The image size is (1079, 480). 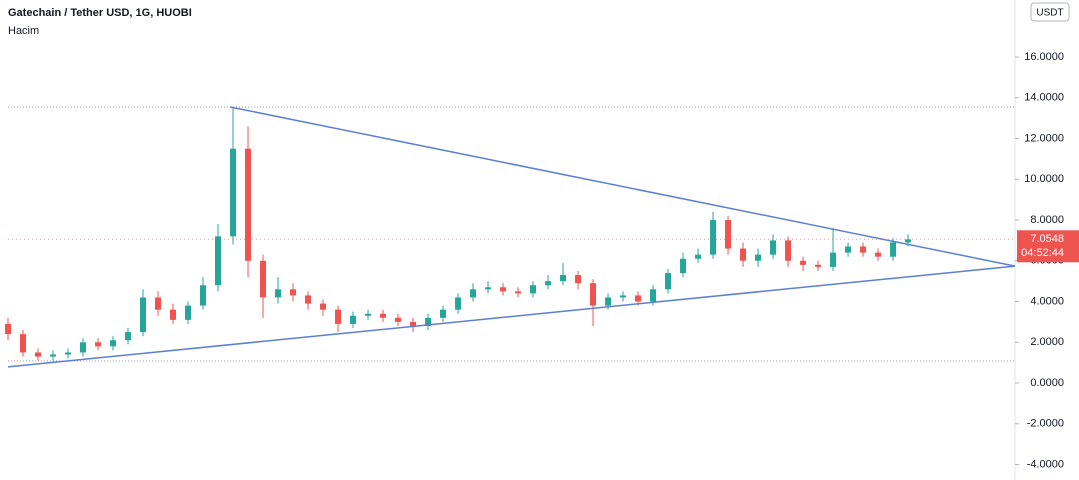 What do you see at coordinates (1047, 383) in the screenshot?
I see `y-tick-label: 0.0000` at bounding box center [1047, 383].